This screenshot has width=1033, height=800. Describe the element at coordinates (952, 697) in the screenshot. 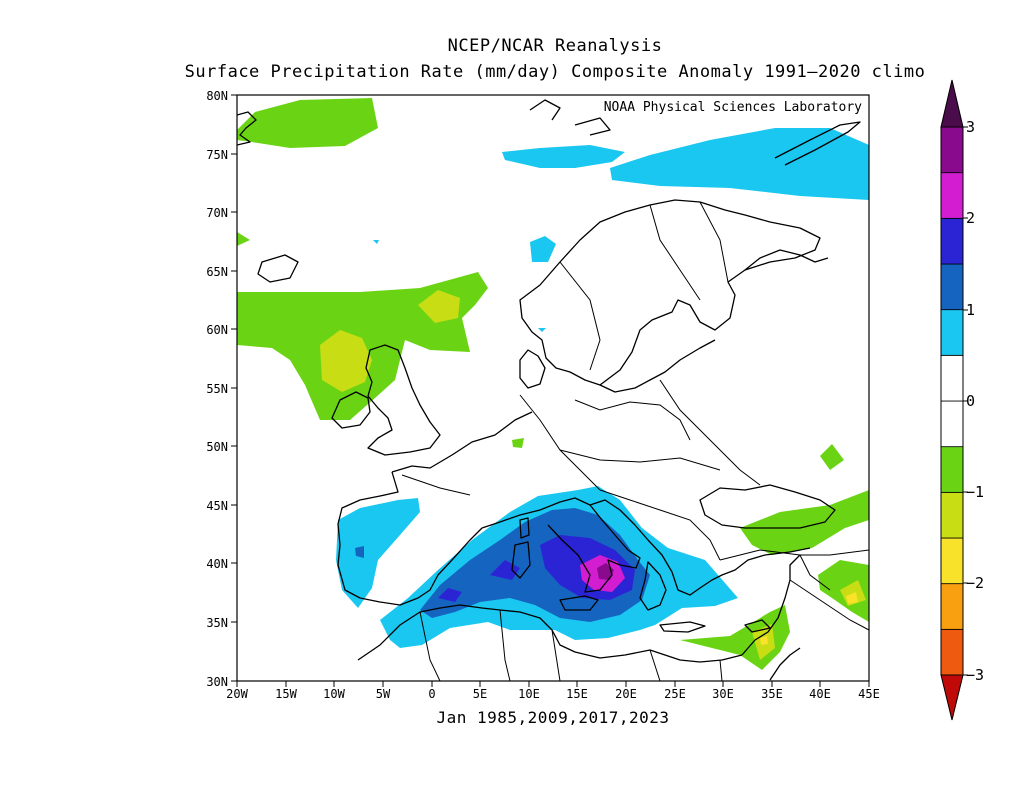

I see `colorbar-arrow-bottom` at that location.